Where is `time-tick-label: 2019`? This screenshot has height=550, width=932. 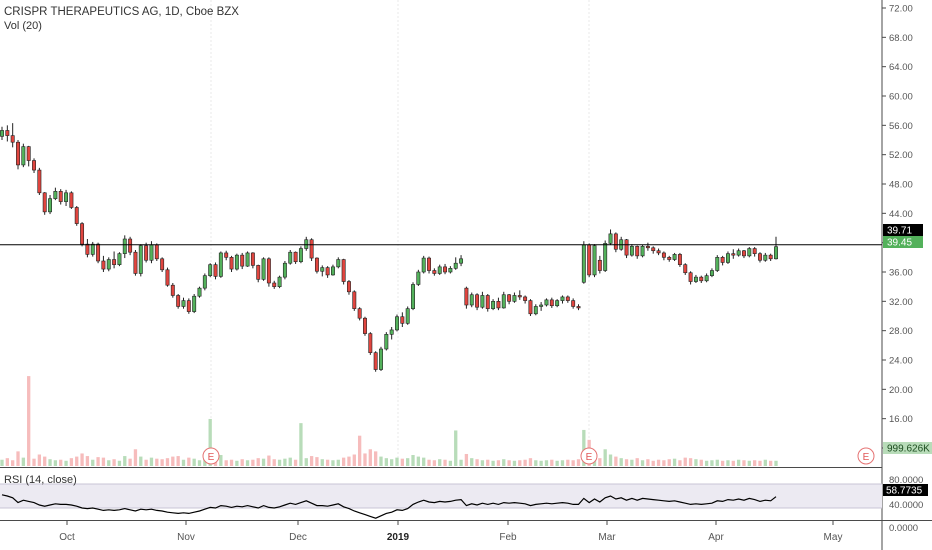 time-tick-label: 2019 is located at coordinates (398, 537).